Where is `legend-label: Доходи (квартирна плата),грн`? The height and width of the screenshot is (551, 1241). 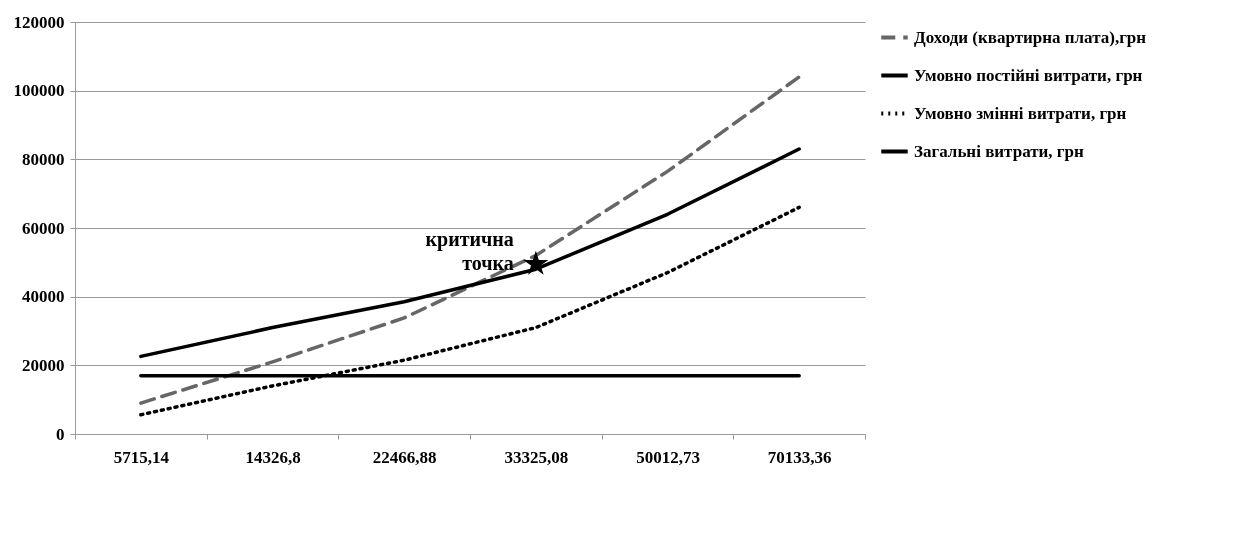
legend-label: Доходи (квартирна плата),грн is located at coordinates (1030, 37).